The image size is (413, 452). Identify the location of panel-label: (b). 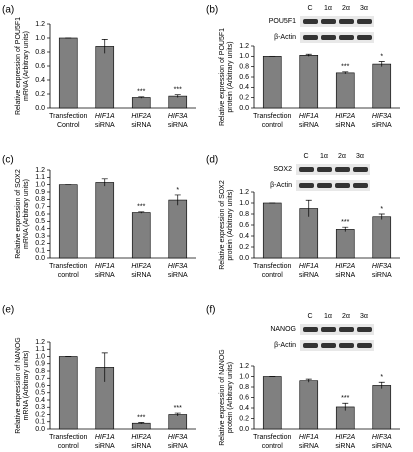
(212, 10).